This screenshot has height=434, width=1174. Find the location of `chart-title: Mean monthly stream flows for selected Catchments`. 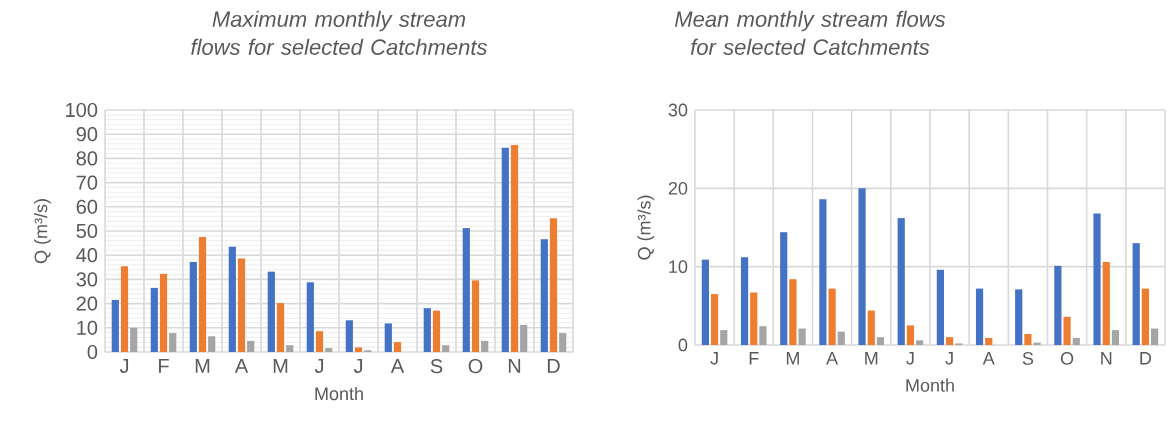

chart-title: Mean monthly stream flows for selected Catchments is located at coordinates (810, 32).